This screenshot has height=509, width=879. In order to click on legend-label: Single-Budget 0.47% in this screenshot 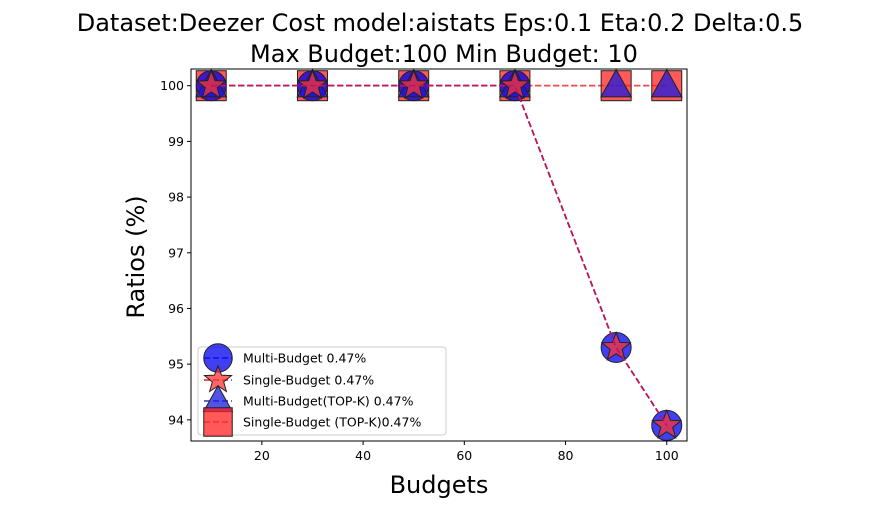, I will do `click(308, 380)`.